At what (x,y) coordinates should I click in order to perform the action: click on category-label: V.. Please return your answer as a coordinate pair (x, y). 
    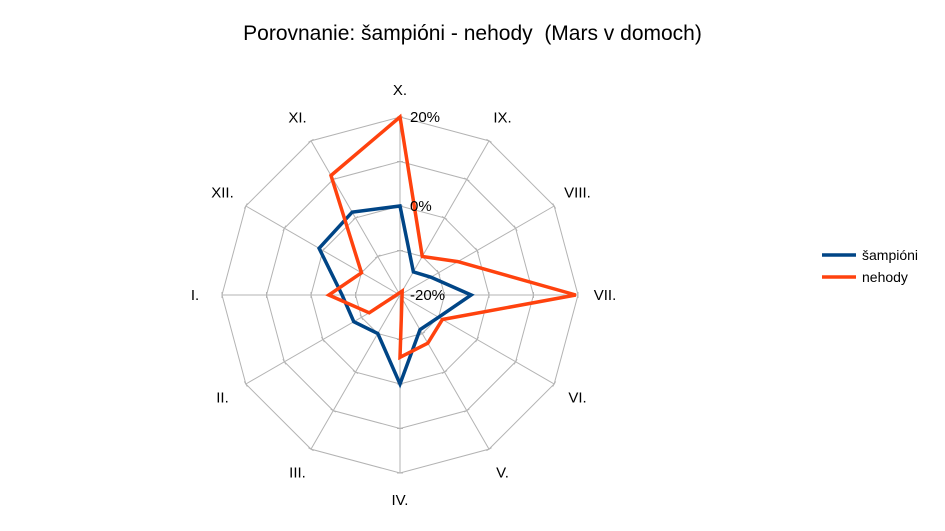
    Looking at the image, I should click on (502, 473).